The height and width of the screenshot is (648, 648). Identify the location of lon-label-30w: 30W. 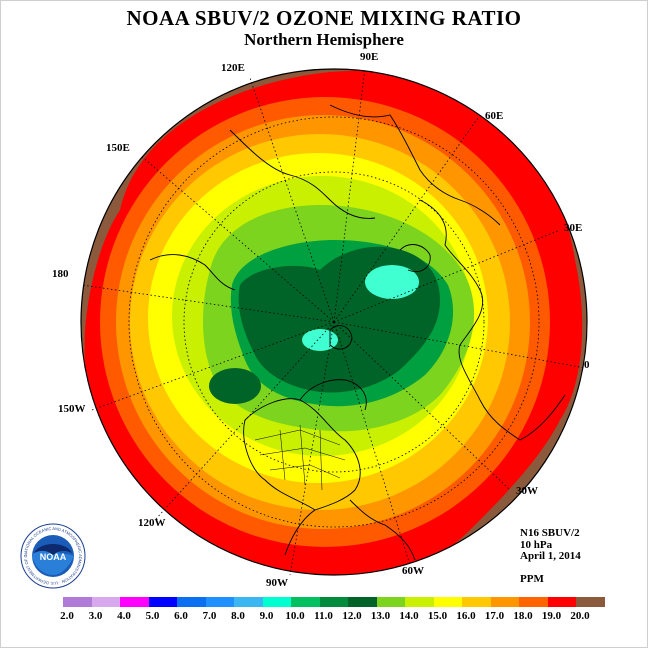
(527, 491).